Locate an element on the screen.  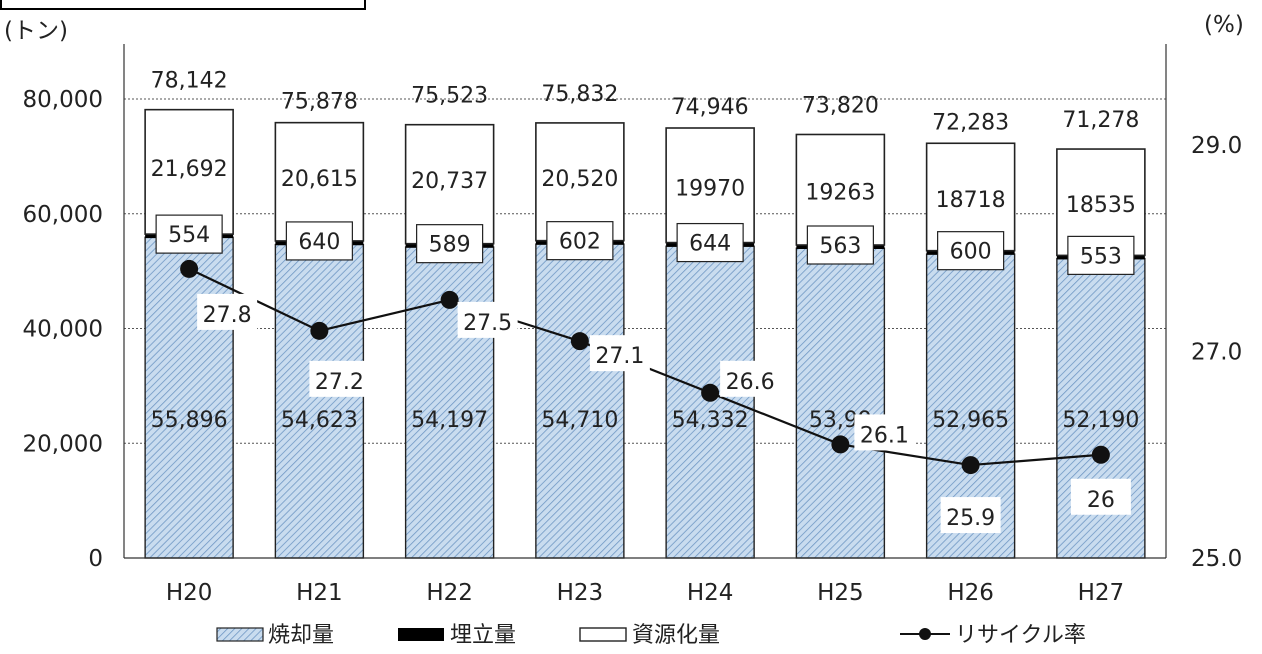
landfill-label: 563 is located at coordinates (840, 245).